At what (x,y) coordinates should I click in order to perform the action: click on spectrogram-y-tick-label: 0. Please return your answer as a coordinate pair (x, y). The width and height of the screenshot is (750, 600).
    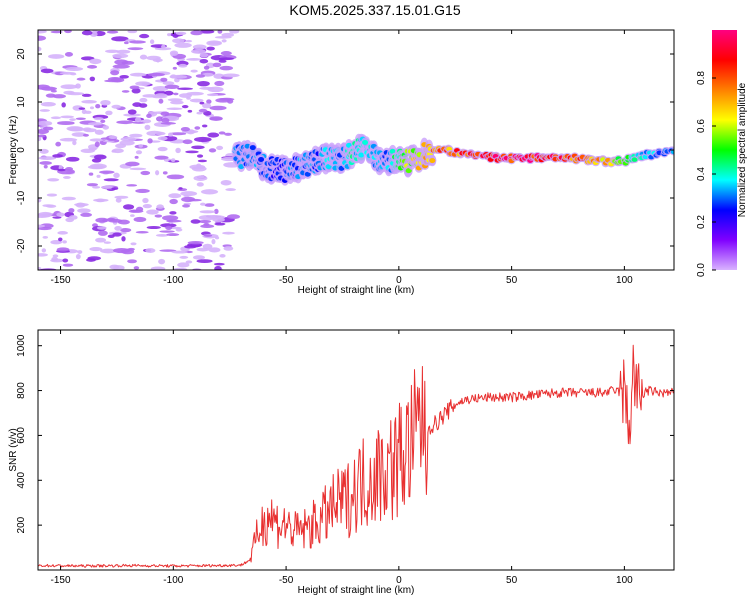
    Looking at the image, I should click on (21, 150).